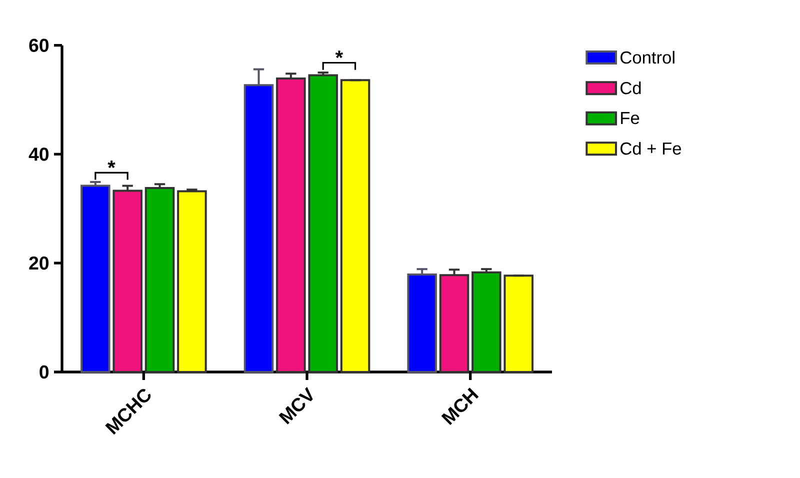  What do you see at coordinates (39, 263) in the screenshot?
I see `y-tick-label: 20` at bounding box center [39, 263].